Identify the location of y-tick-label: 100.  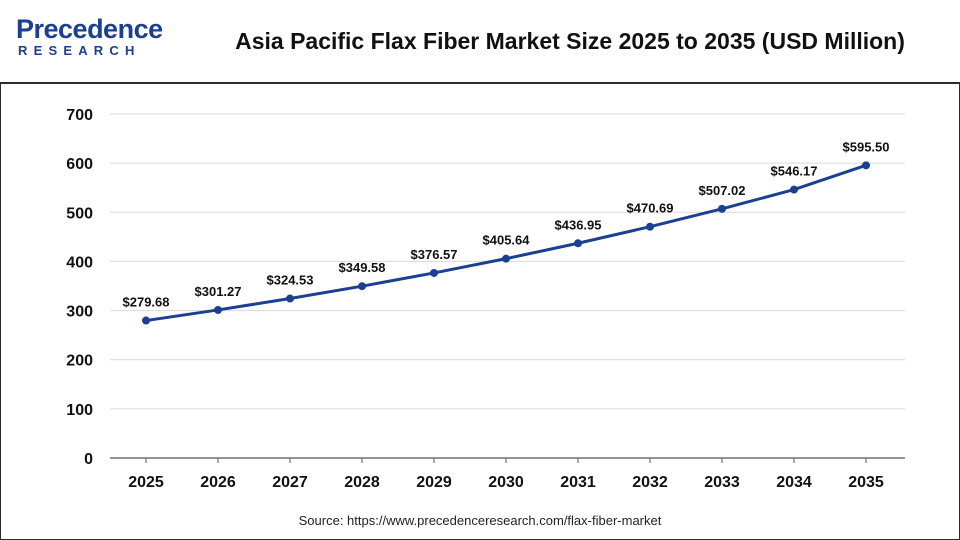
(79, 410).